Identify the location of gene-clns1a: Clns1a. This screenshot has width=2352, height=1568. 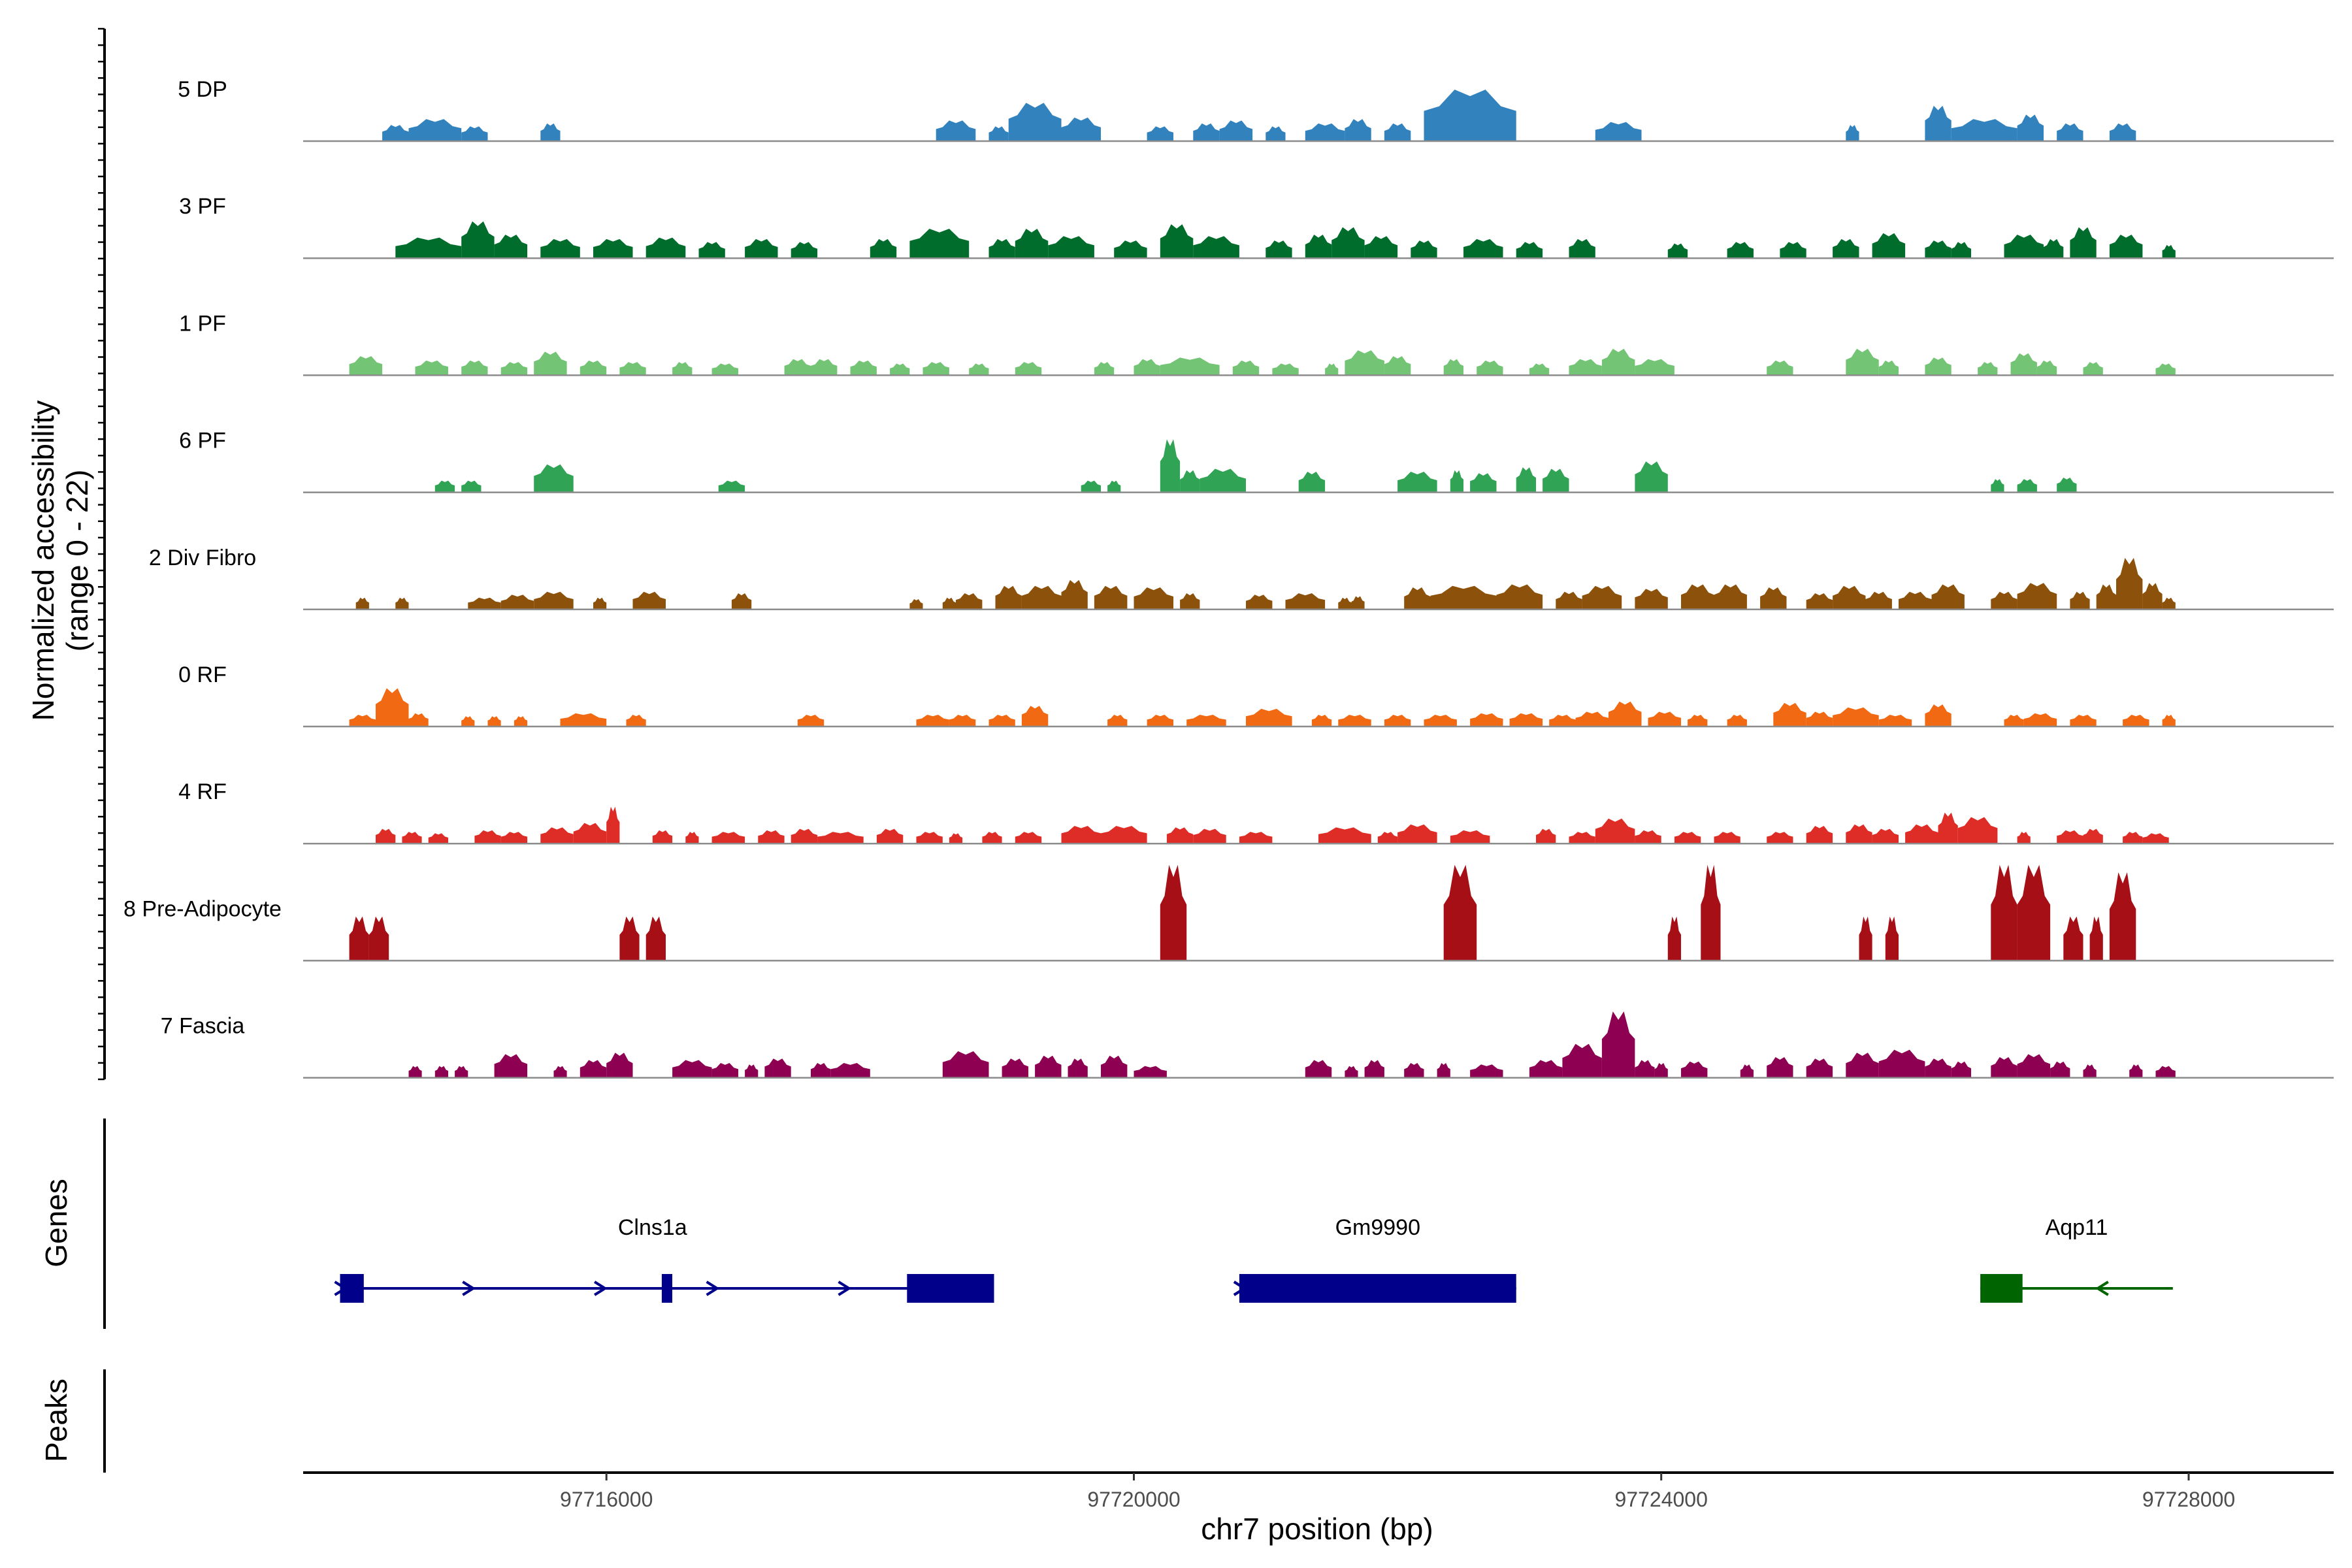
(790, 1259).